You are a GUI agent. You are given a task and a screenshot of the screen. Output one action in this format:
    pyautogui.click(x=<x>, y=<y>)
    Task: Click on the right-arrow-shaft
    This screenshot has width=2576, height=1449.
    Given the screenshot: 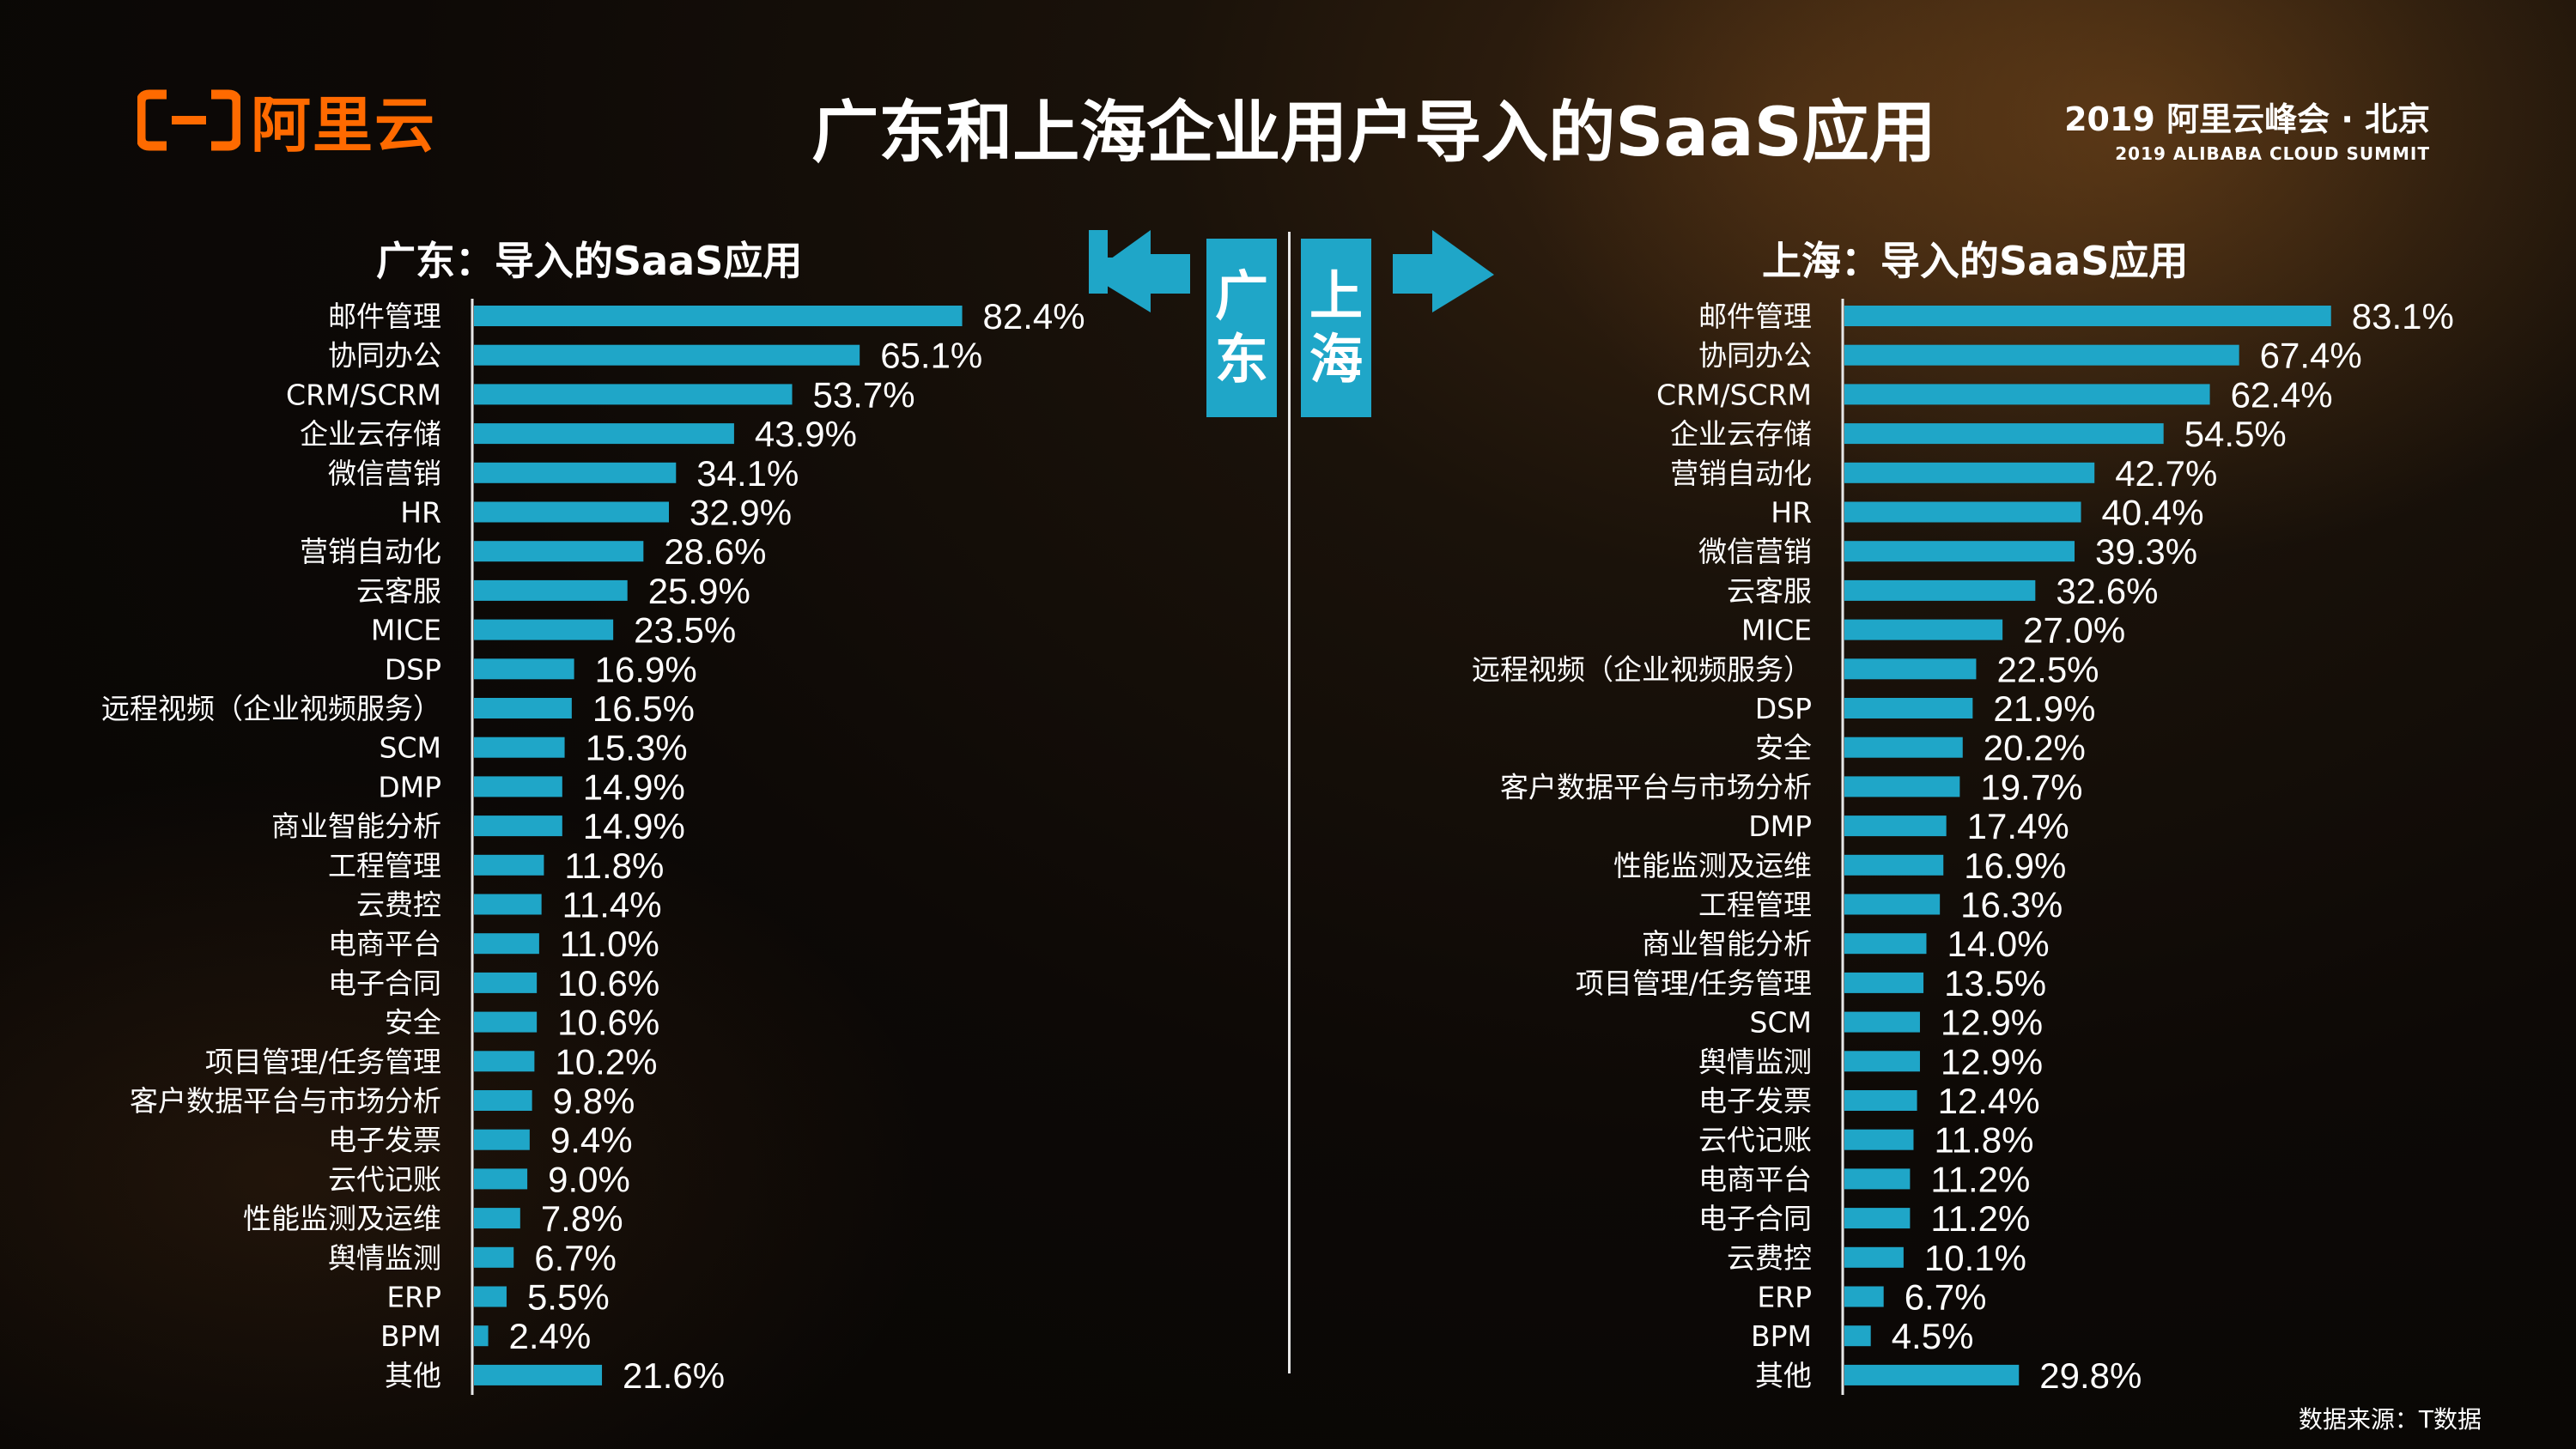 What is the action you would take?
    pyautogui.click(x=1417, y=274)
    